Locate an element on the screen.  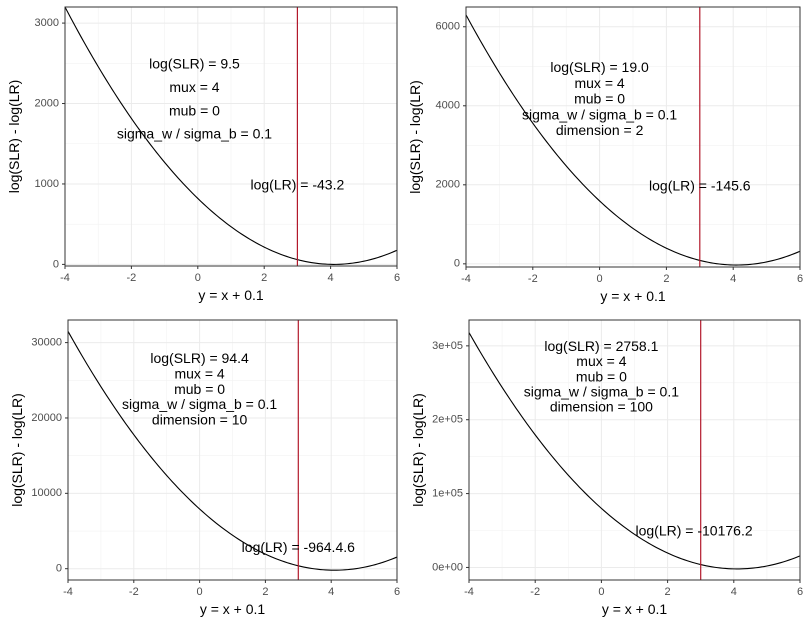
annotation-text: log(SLR) = 2758.1 is located at coordinates (601, 346).